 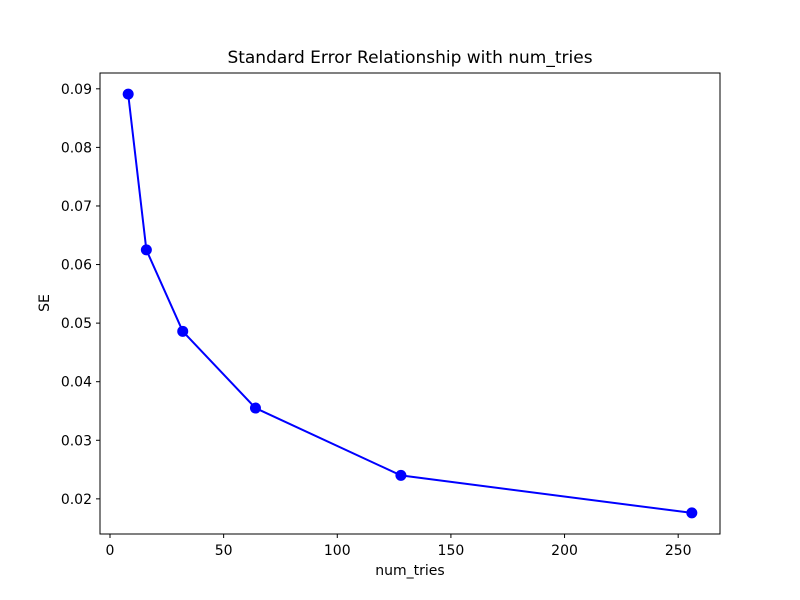 I want to click on y-tick-label: 0.06, so click(x=76, y=266).